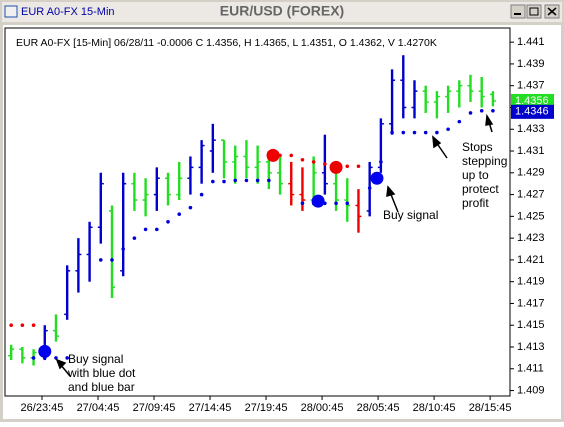 This screenshot has height=427, width=564. Describe the element at coordinates (480, 189) in the screenshot. I see `annotation: protect` at that location.